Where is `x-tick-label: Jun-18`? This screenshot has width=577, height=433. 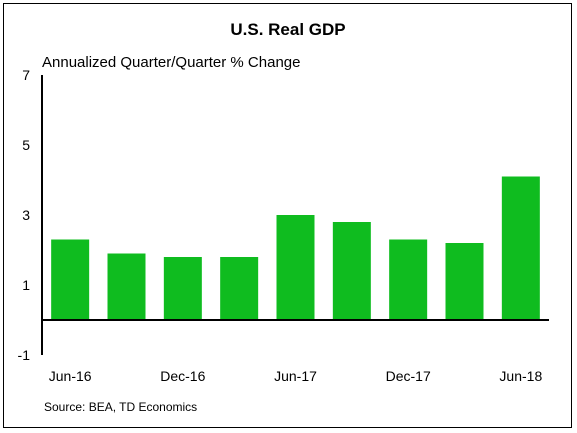
x-tick-label: Jun-18 is located at coordinates (520, 376).